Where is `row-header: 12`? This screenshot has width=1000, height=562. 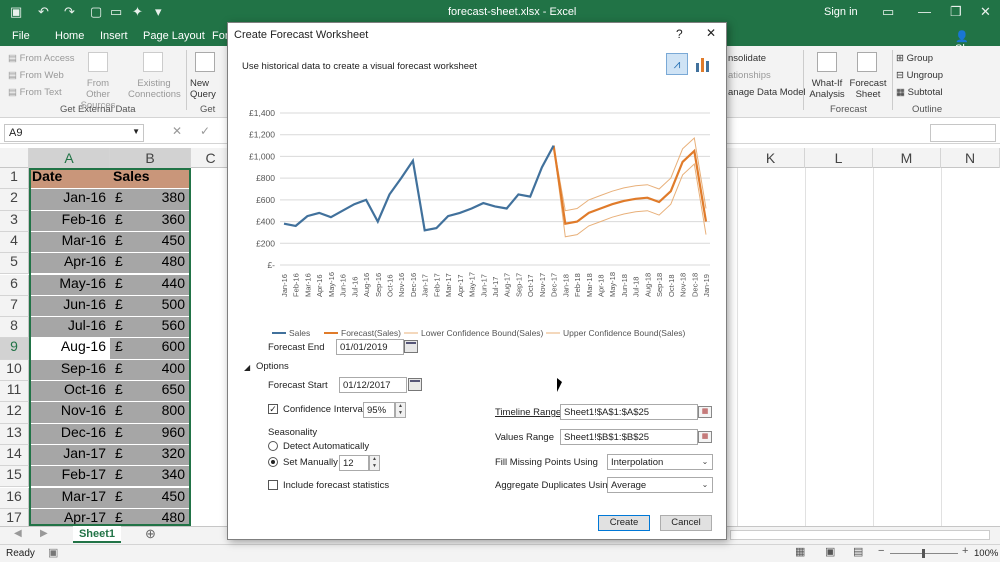 row-header: 12 is located at coordinates (14, 413).